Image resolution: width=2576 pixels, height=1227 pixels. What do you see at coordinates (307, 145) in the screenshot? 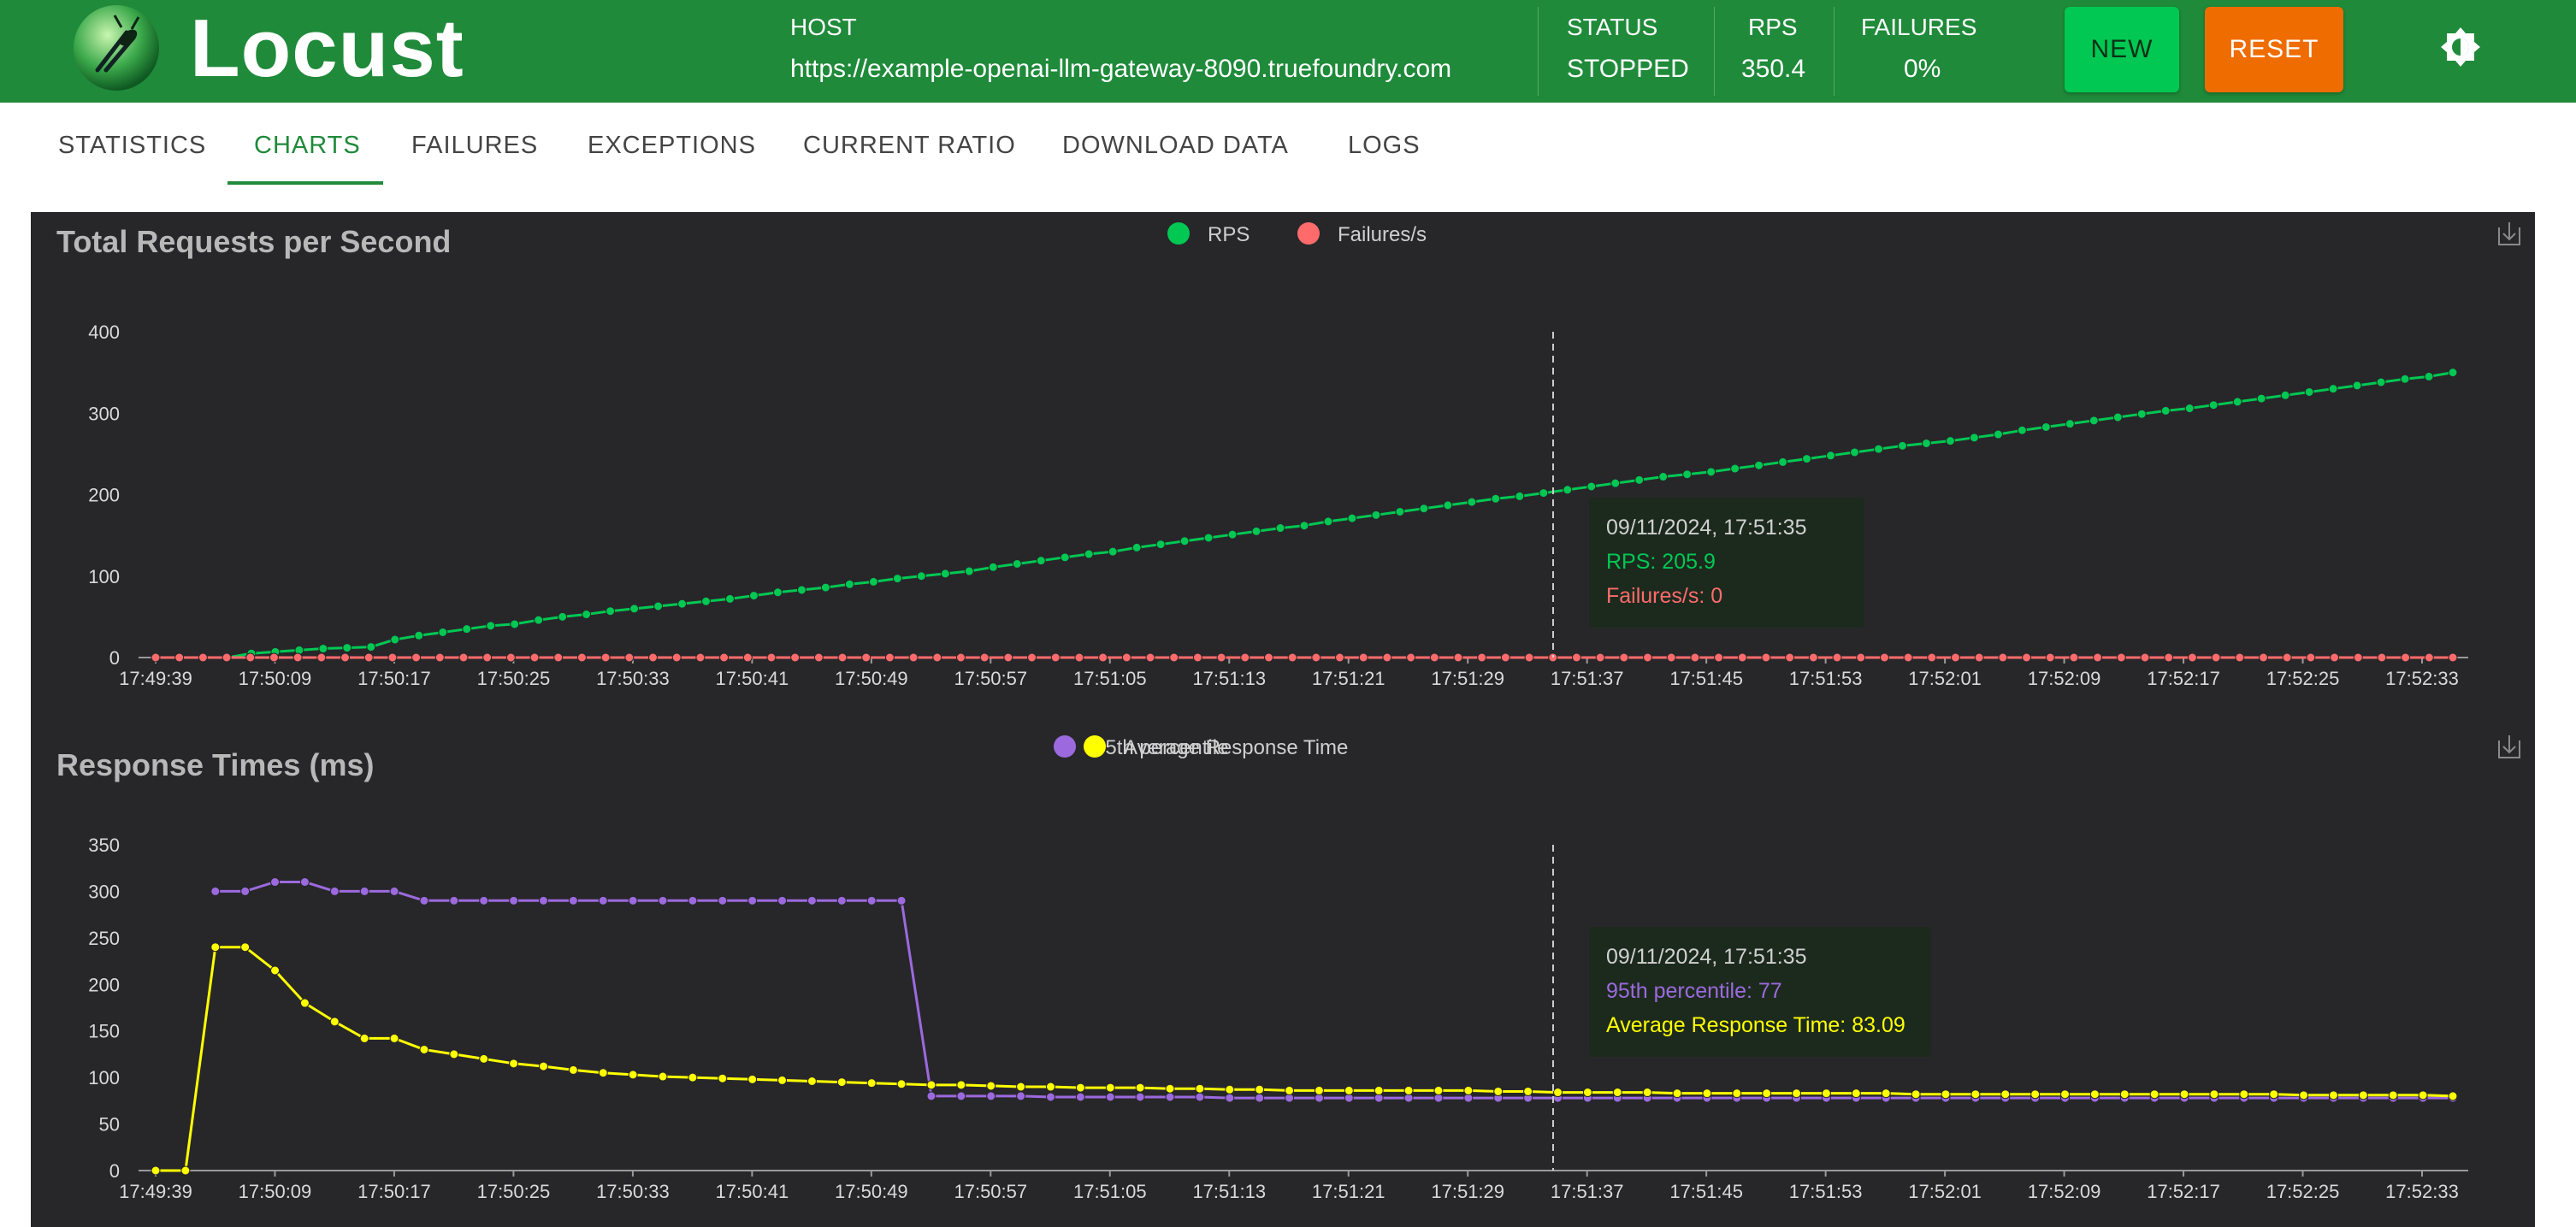
I see `tab-charts: CHARTS` at bounding box center [307, 145].